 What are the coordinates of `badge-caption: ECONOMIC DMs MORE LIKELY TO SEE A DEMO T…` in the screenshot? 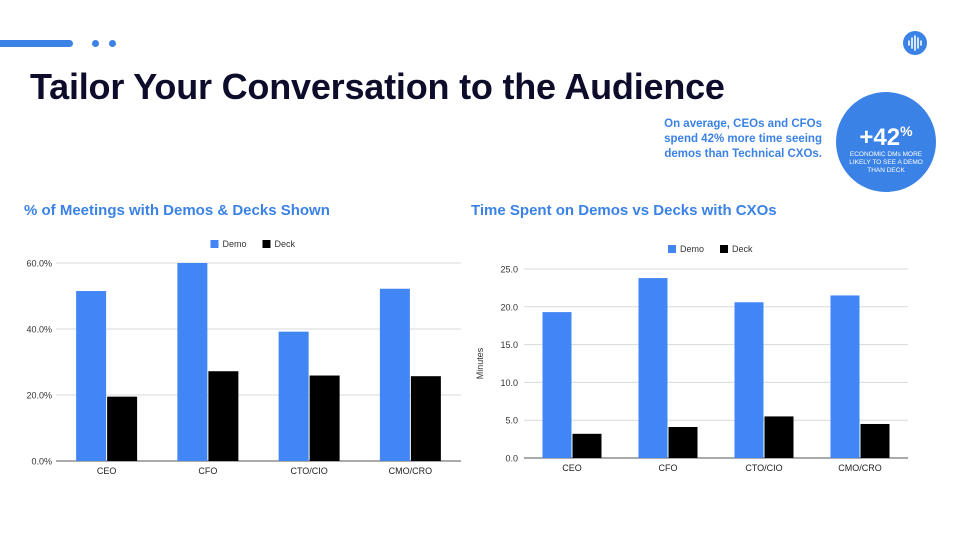 It's located at (886, 162).